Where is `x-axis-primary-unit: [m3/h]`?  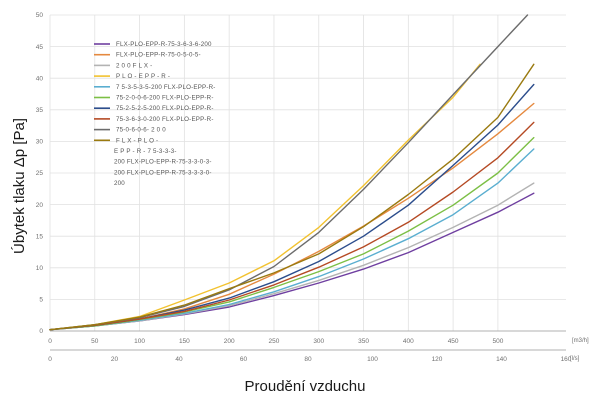 x-axis-primary-unit: [m3/h] is located at coordinates (580, 341).